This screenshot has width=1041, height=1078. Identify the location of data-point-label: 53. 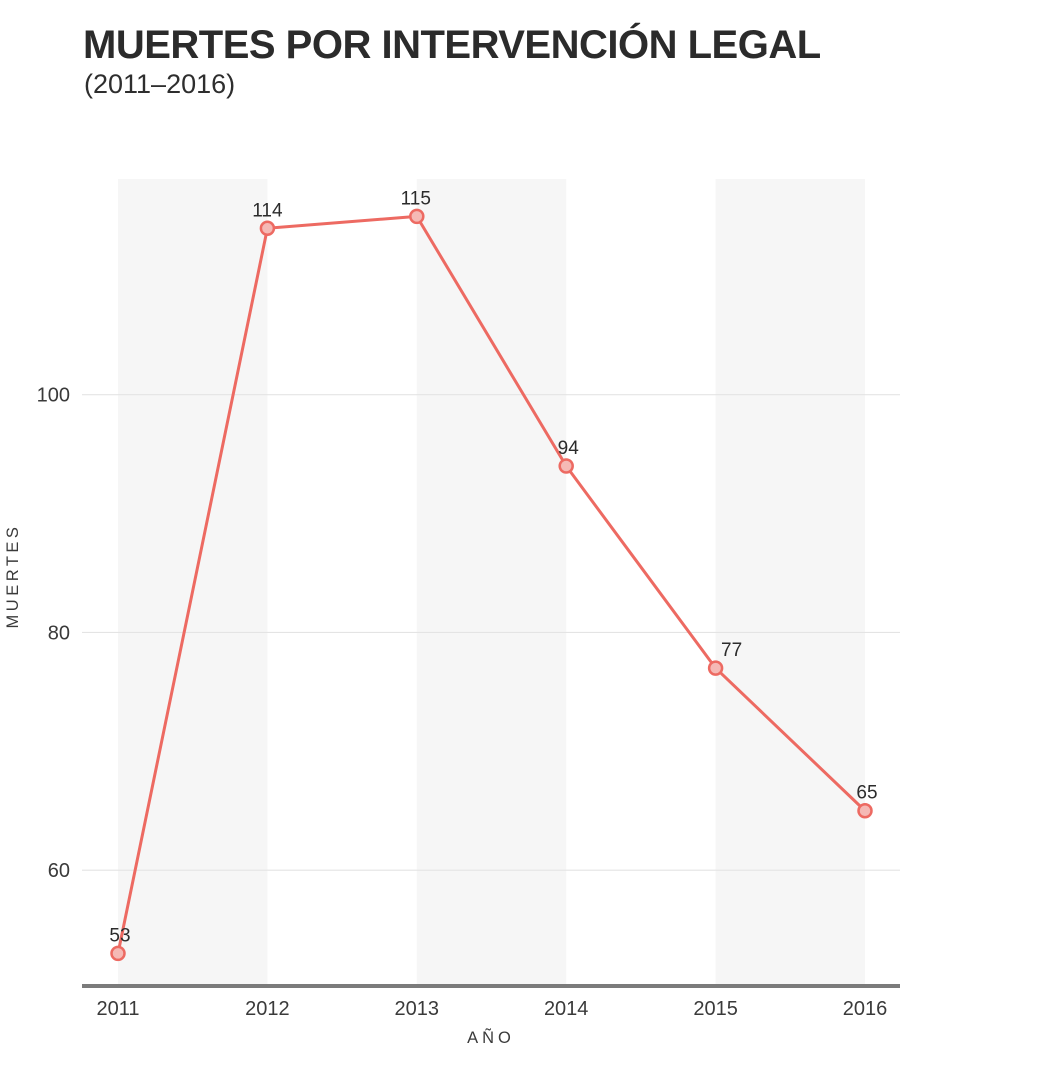
(119, 935).